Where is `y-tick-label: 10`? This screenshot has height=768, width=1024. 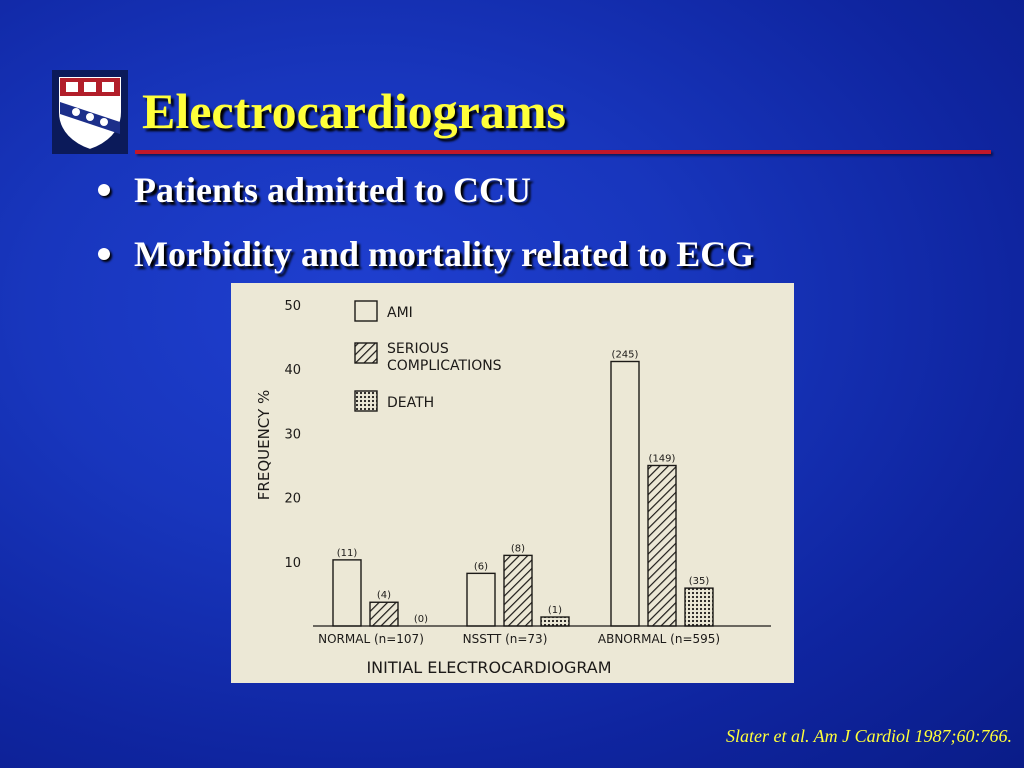
y-tick-label: 10 is located at coordinates (292, 563).